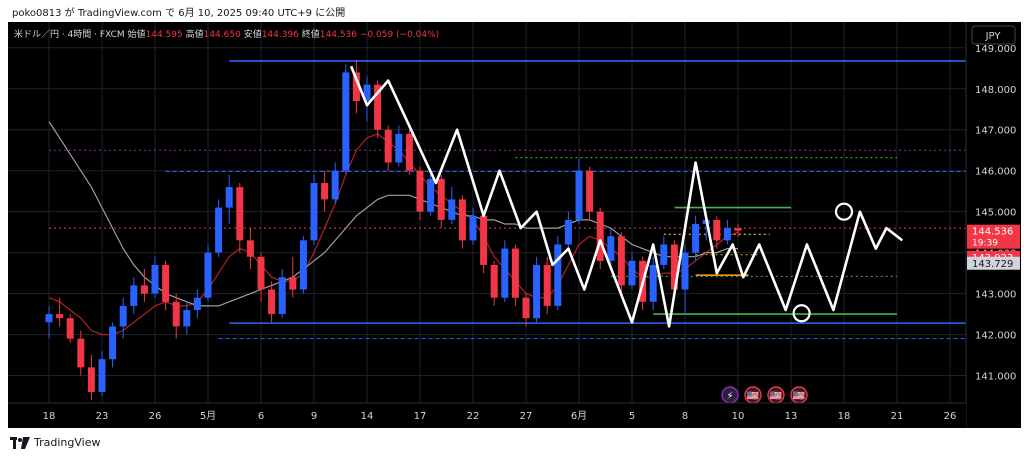 Image resolution: width=1024 pixels, height=457 pixels. I want to click on x-tick-label: 8, so click(685, 416).